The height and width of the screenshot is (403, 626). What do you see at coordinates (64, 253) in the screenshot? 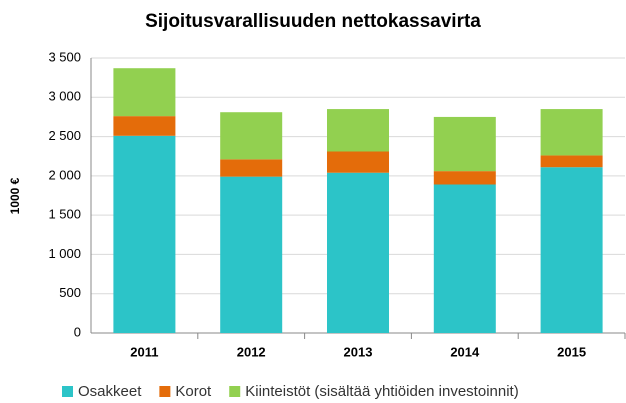
I see `y-tick-label: 1 000` at bounding box center [64, 253].